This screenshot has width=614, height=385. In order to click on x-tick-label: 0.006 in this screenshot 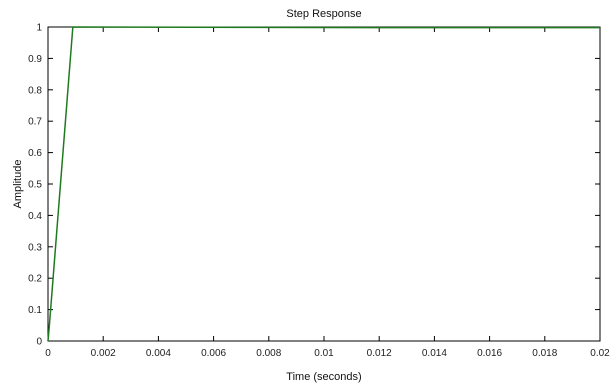, I will do `click(213, 353)`.